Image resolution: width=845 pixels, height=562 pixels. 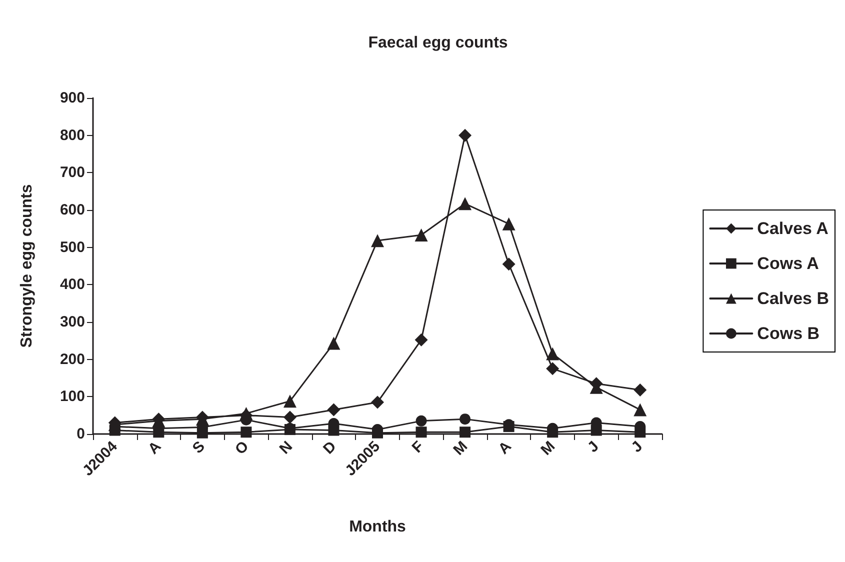 I want to click on legend-label: Cows A, so click(x=788, y=263).